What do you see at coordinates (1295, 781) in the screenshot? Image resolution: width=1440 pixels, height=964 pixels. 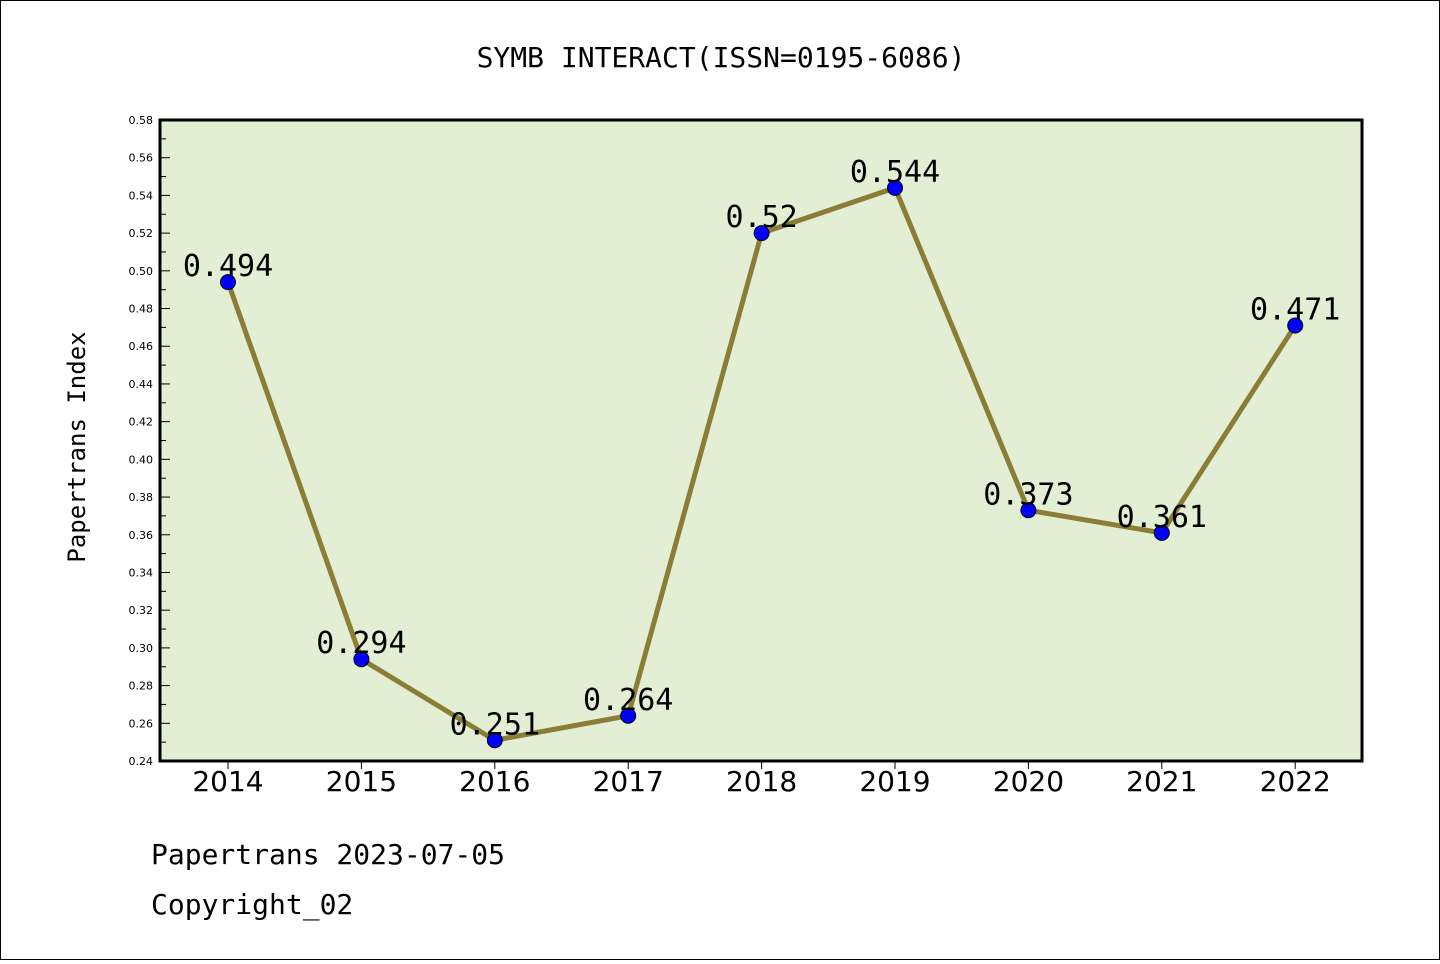 I see `x-tick-label: 2022` at bounding box center [1295, 781].